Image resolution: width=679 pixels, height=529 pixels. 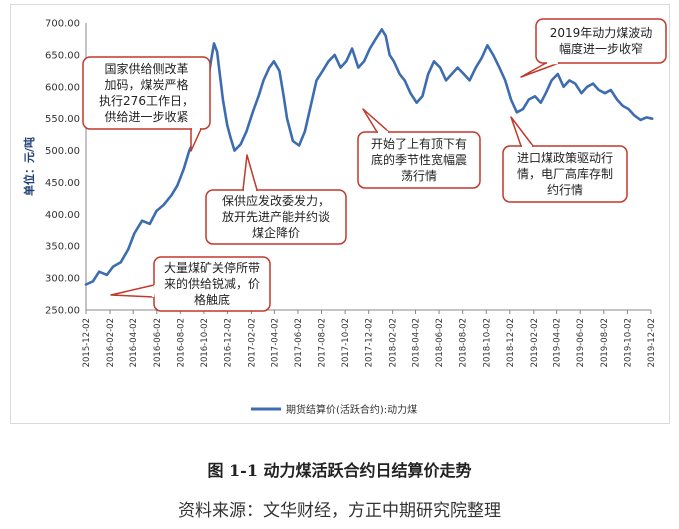 I want to click on x-tick-label: 2019-12-02, so click(x=652, y=342).